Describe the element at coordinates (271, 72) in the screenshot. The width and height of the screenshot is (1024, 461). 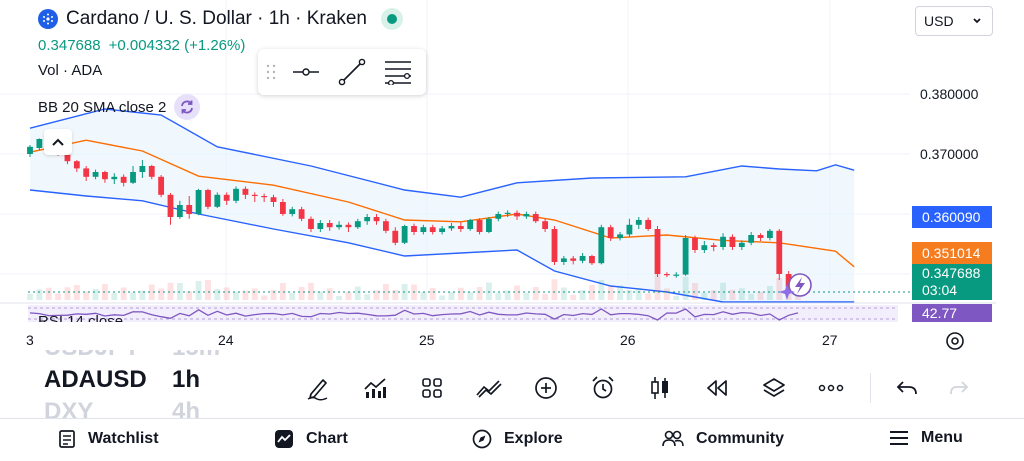
I see `drag-handle-icon` at that location.